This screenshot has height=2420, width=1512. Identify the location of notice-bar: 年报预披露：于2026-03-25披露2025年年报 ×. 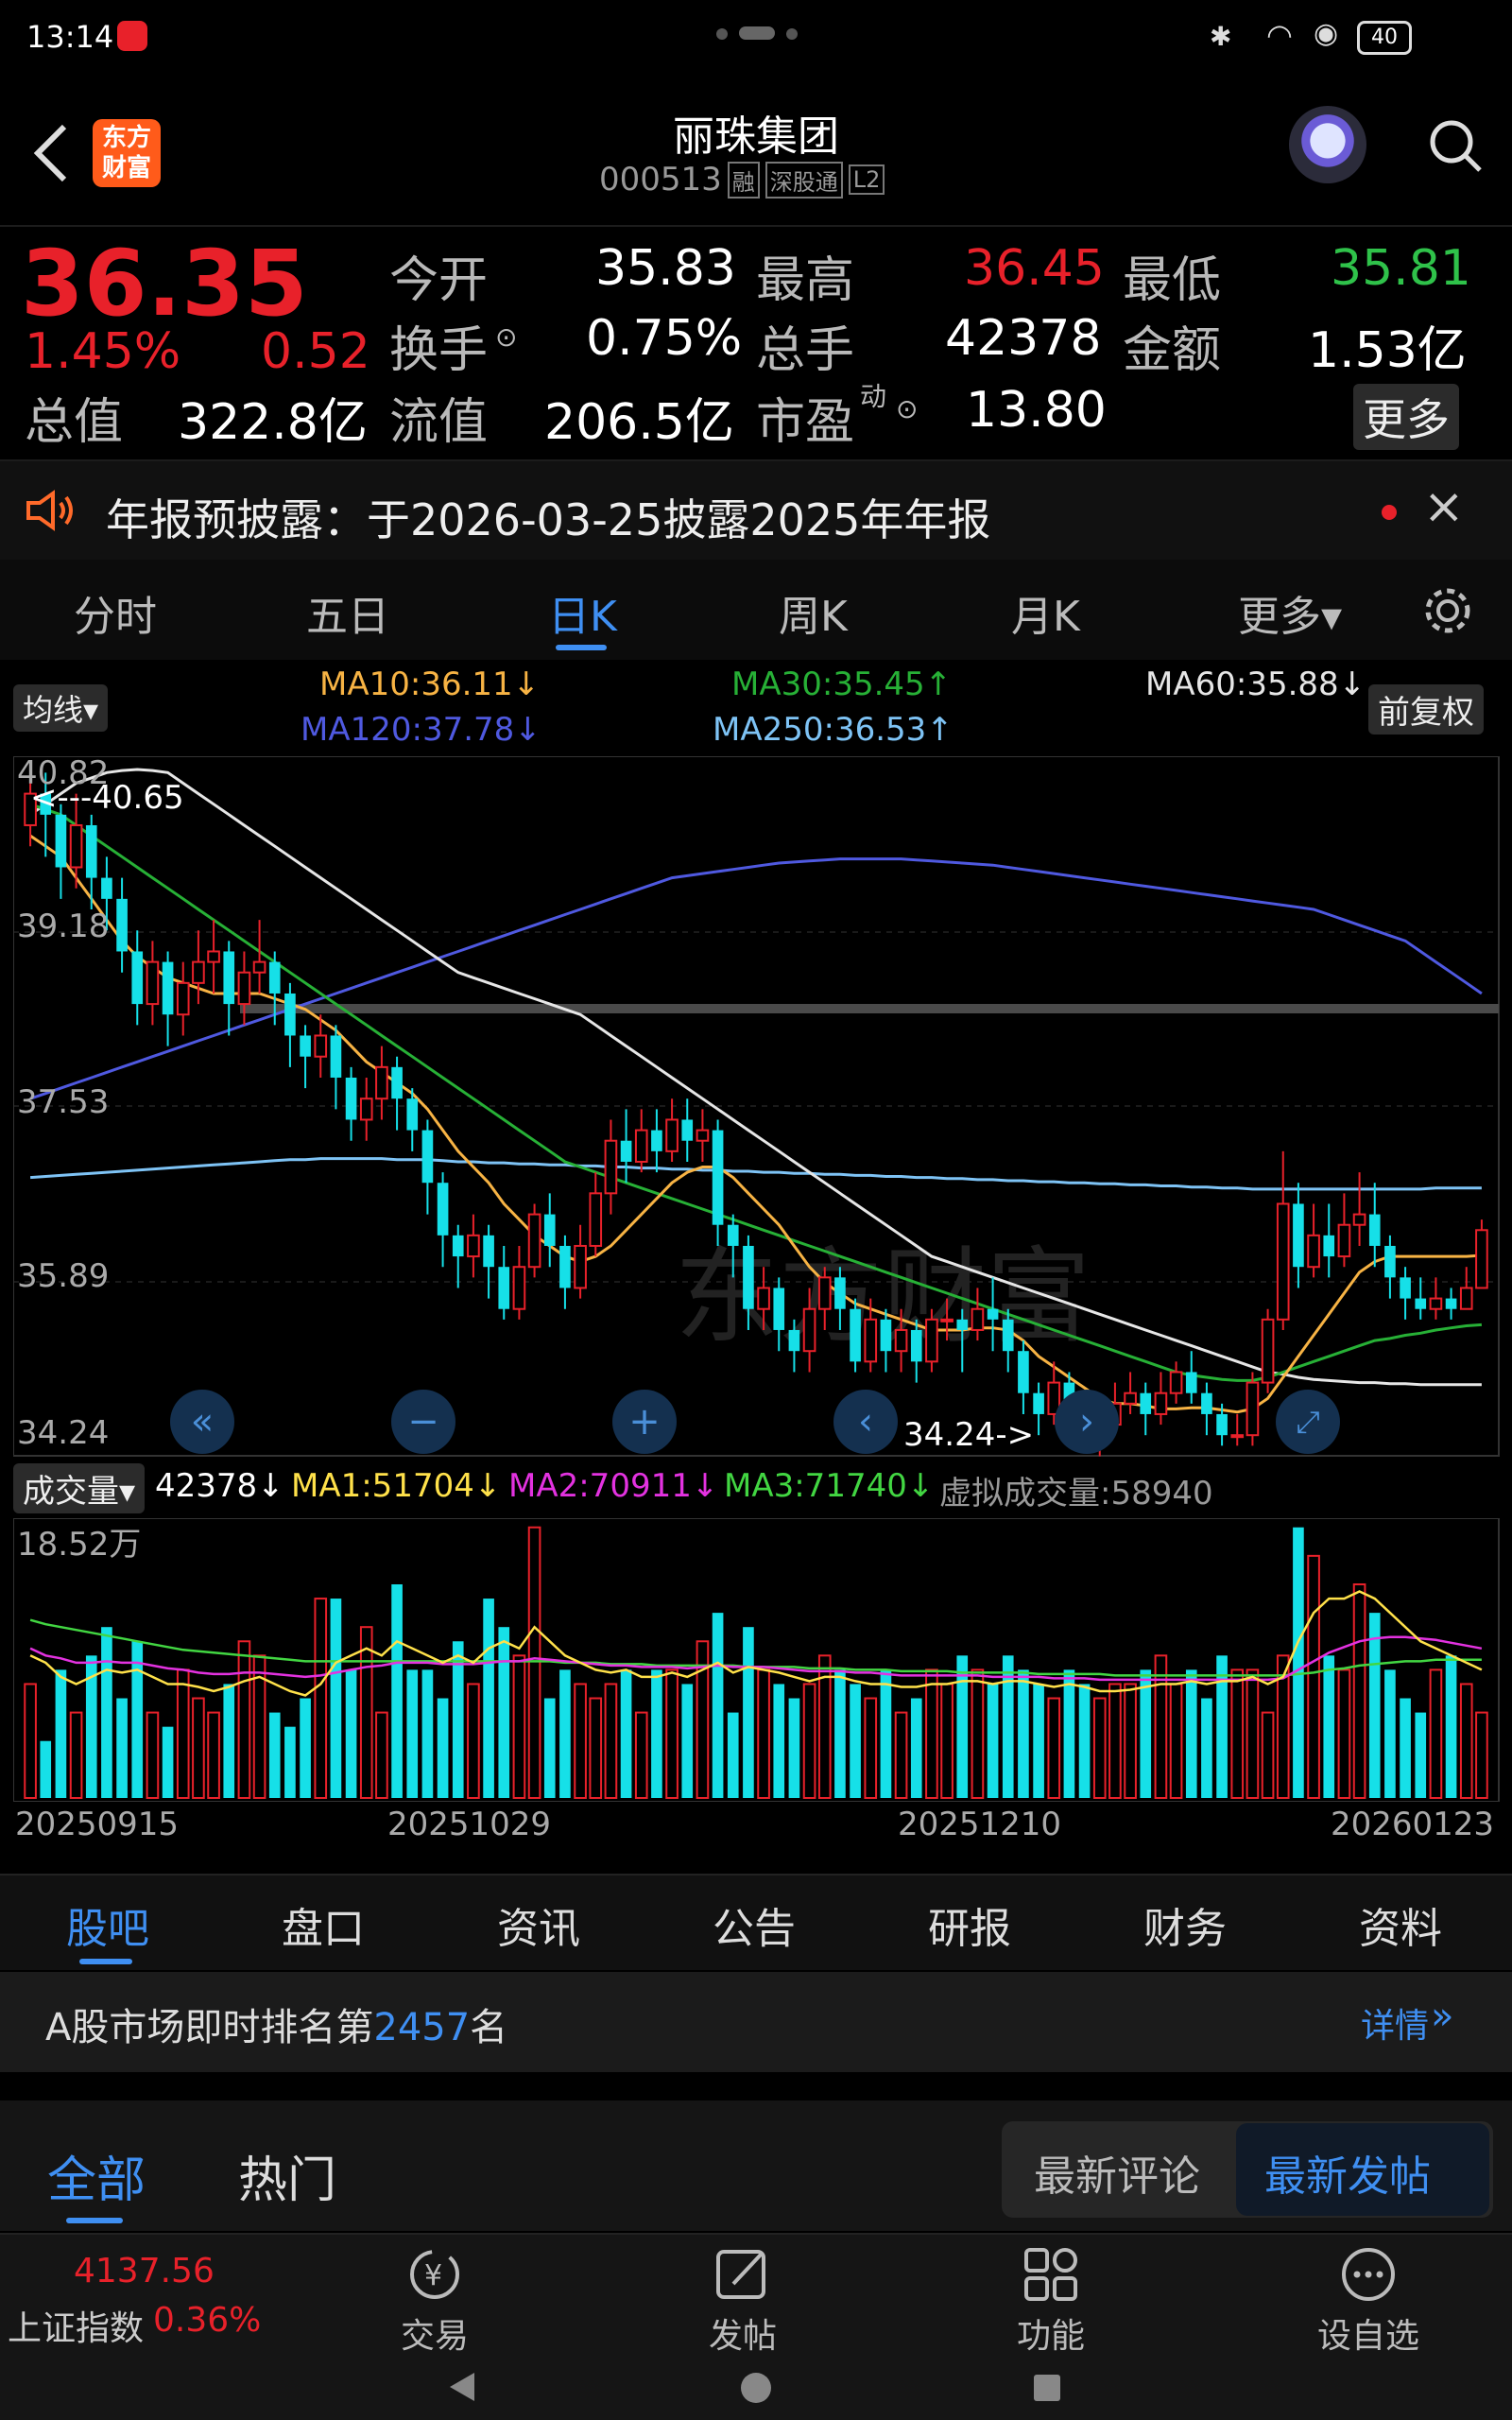
(756, 511).